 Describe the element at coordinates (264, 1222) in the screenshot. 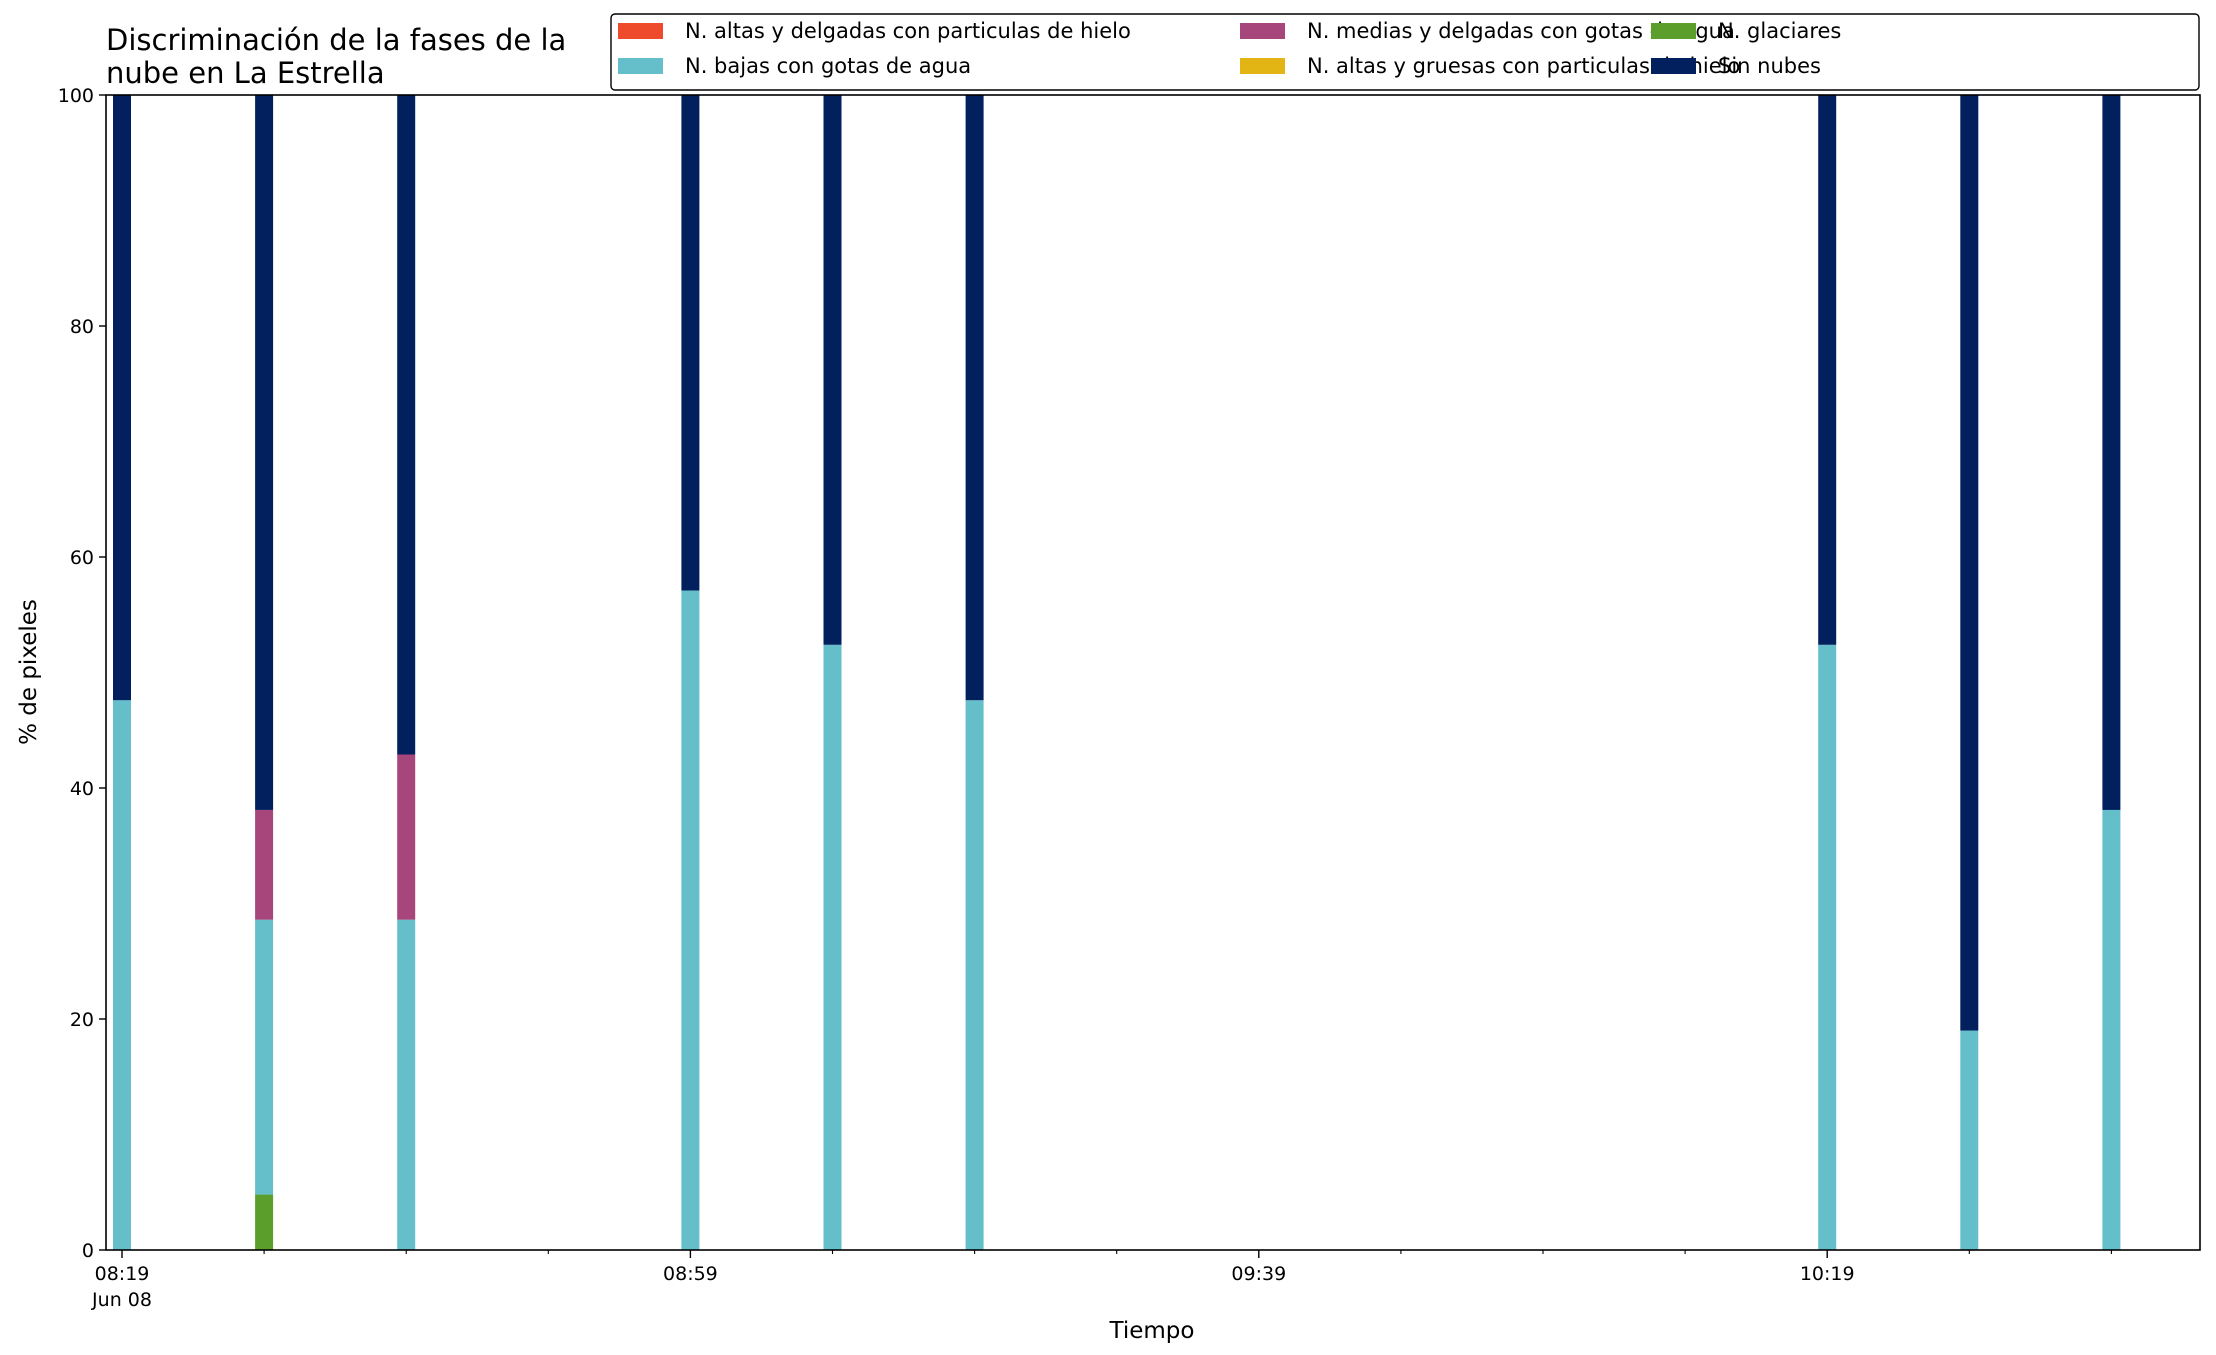

I see `bar-segment-glaciares` at that location.